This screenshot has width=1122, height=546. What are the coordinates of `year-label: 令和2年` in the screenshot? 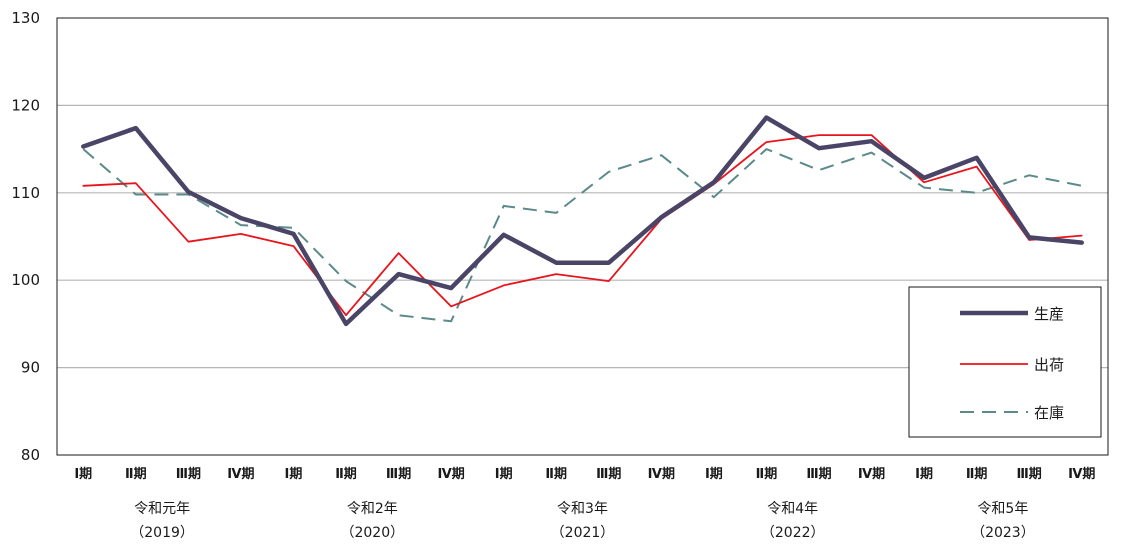 It's located at (372, 509).